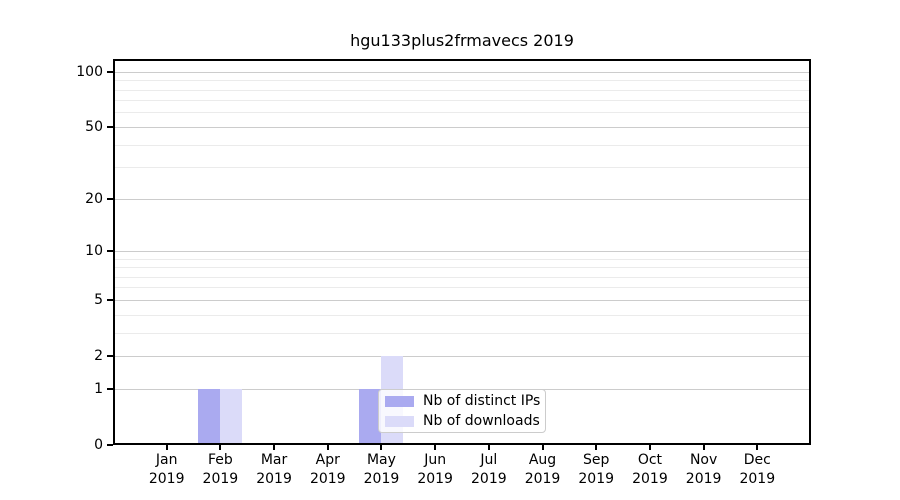 Image resolution: width=900 pixels, height=500 pixels. I want to click on x-tick-label: Nov 2019, so click(704, 470).